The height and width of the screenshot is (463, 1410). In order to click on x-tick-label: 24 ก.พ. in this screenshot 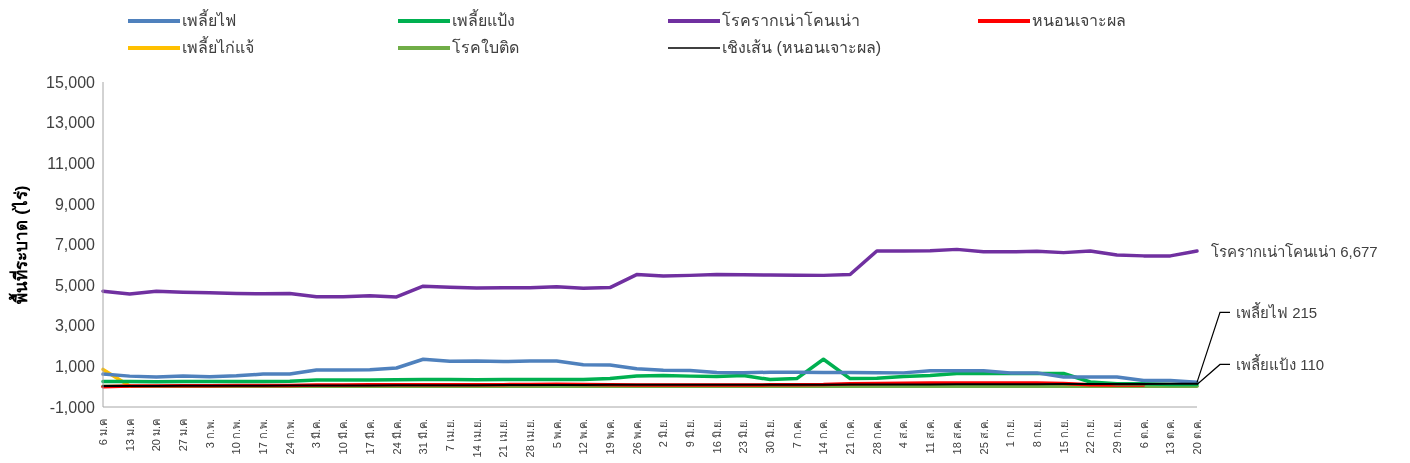, I will do `click(289, 437)`.